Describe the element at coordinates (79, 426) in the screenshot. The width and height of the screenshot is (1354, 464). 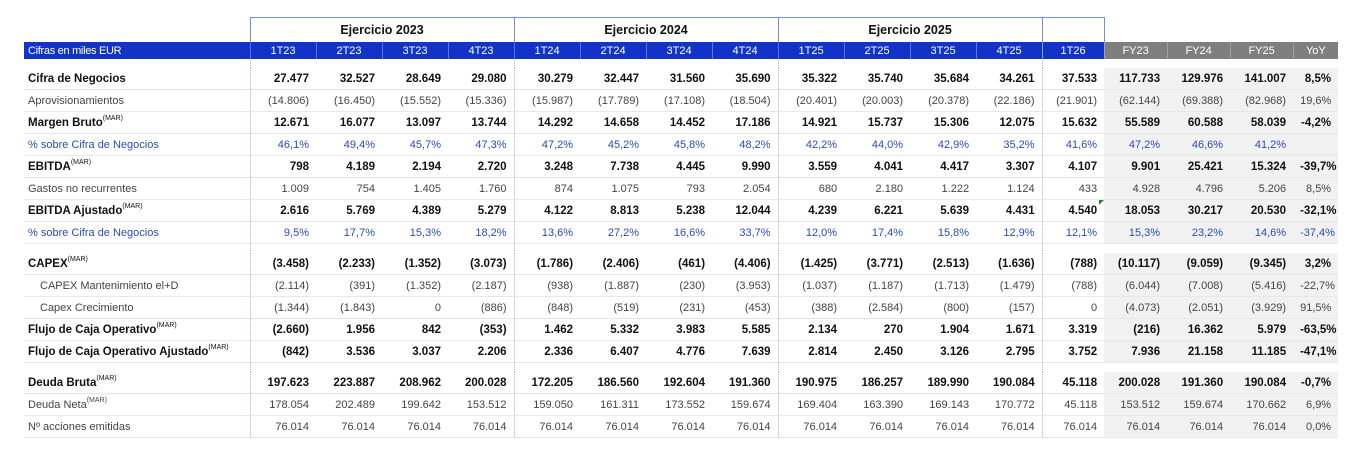
I see `row-label-text: Nº acciones emitidas` at that location.